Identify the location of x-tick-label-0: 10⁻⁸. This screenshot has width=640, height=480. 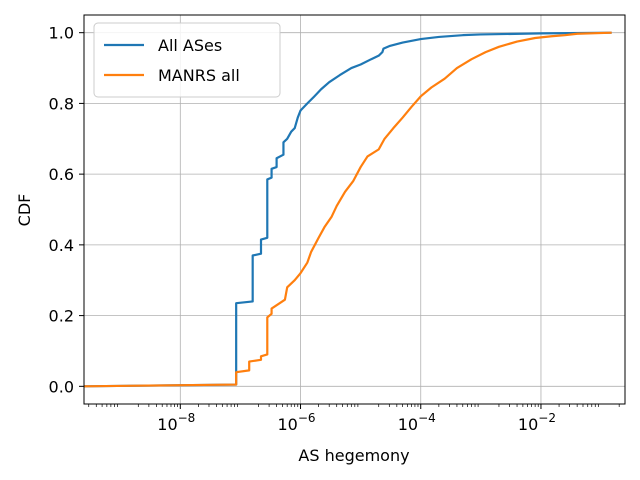
(176, 422).